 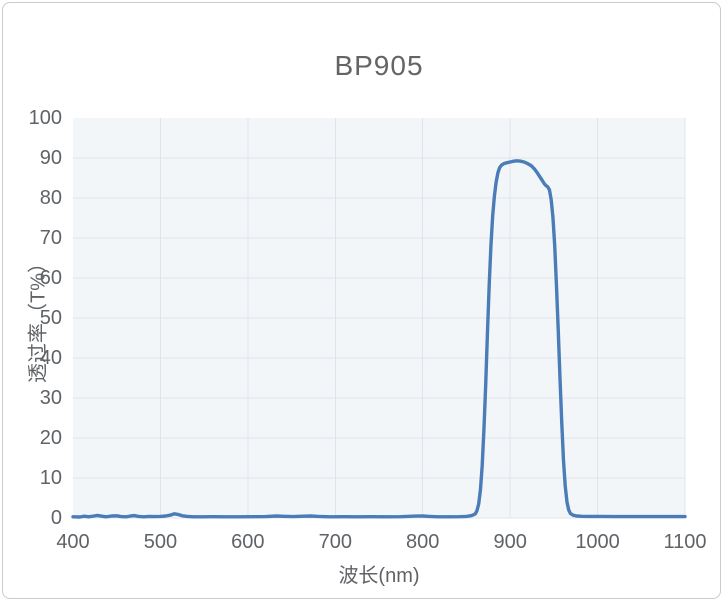 What do you see at coordinates (510, 542) in the screenshot?
I see `x-tick-label: 900` at bounding box center [510, 542].